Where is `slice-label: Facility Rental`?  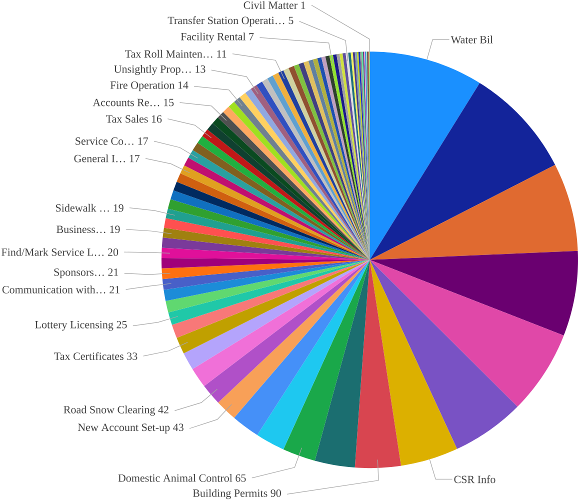 slice-label: Facility Rental is located at coordinates (213, 37).